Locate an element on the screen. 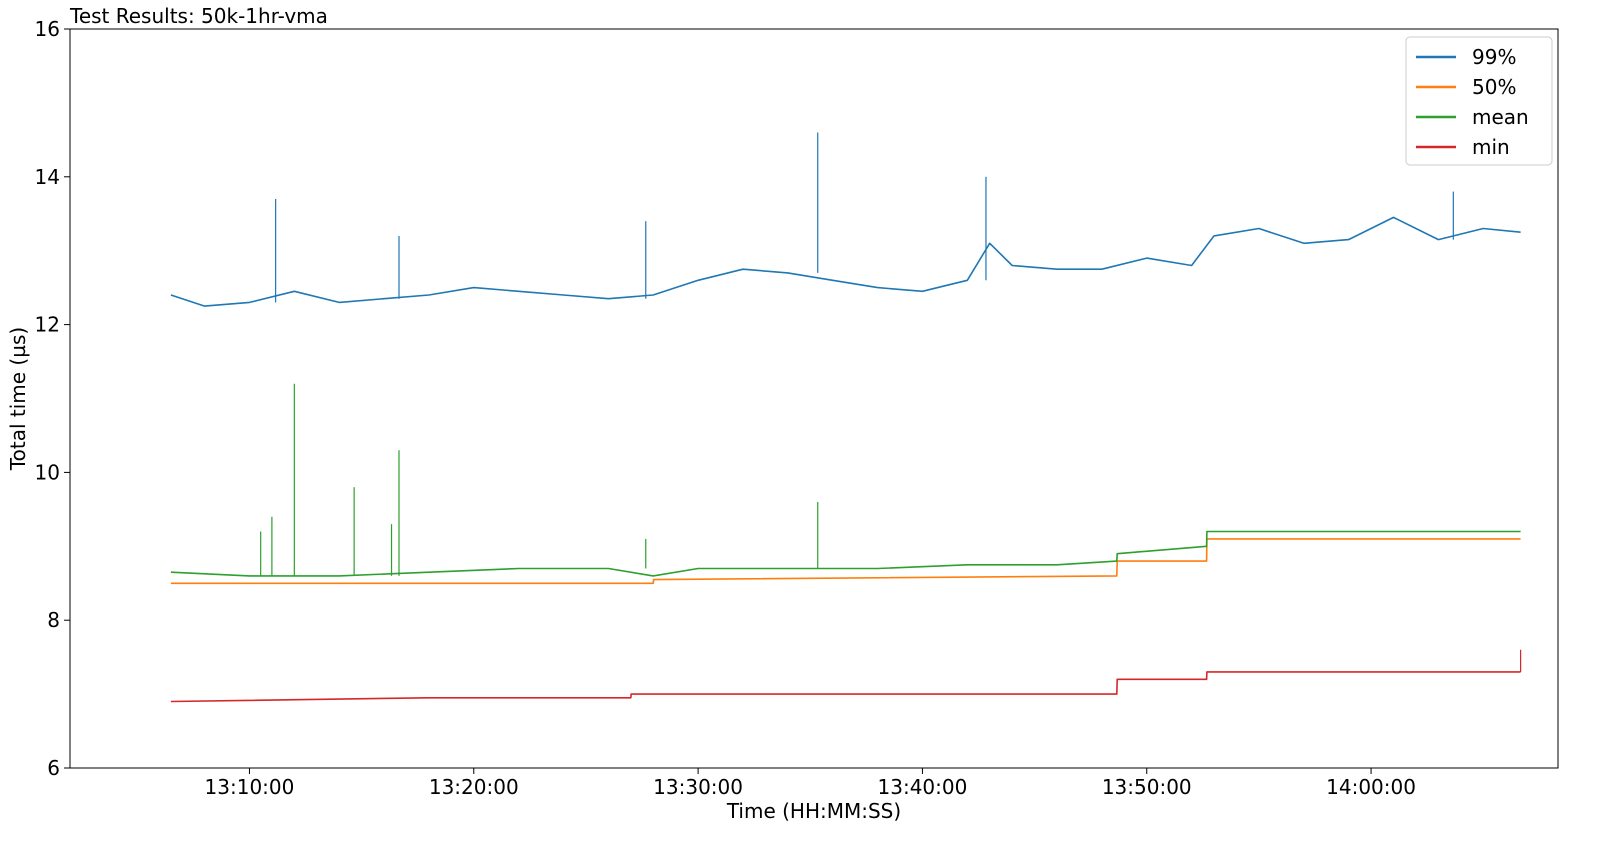 The width and height of the screenshot is (1600, 848). legend-label: min is located at coordinates (1491, 147).